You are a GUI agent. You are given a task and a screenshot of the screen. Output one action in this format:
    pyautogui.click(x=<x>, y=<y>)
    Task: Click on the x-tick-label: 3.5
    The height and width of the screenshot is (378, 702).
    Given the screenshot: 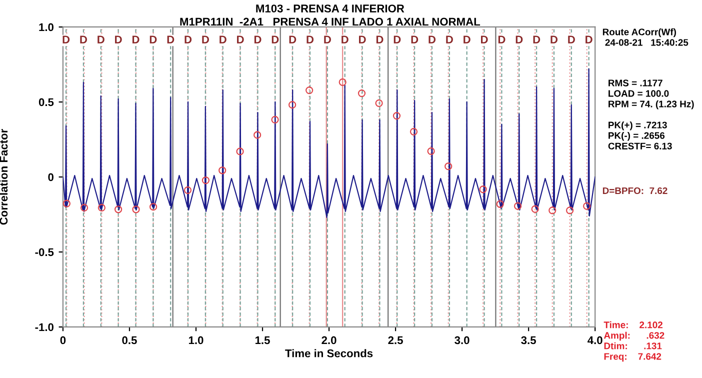 What is the action you would take?
    pyautogui.click(x=528, y=340)
    